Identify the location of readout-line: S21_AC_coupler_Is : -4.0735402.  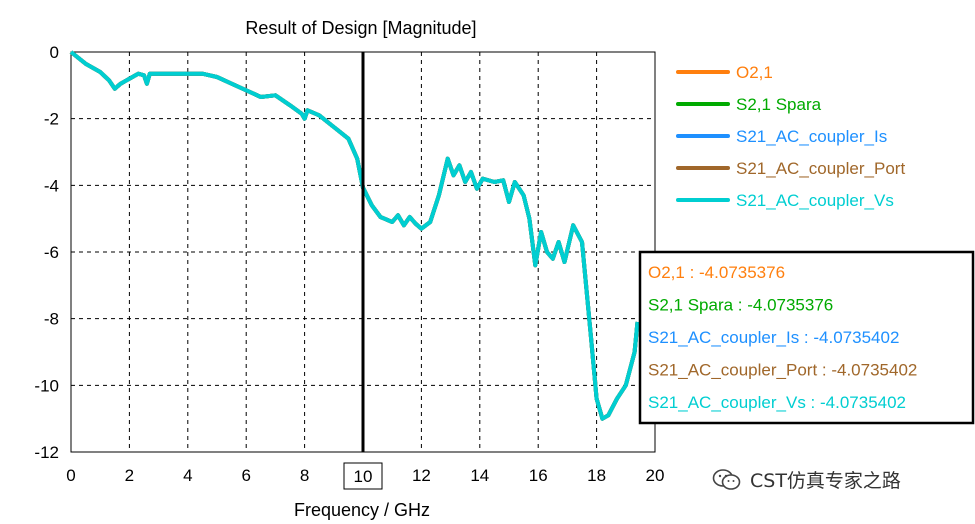
(773, 337).